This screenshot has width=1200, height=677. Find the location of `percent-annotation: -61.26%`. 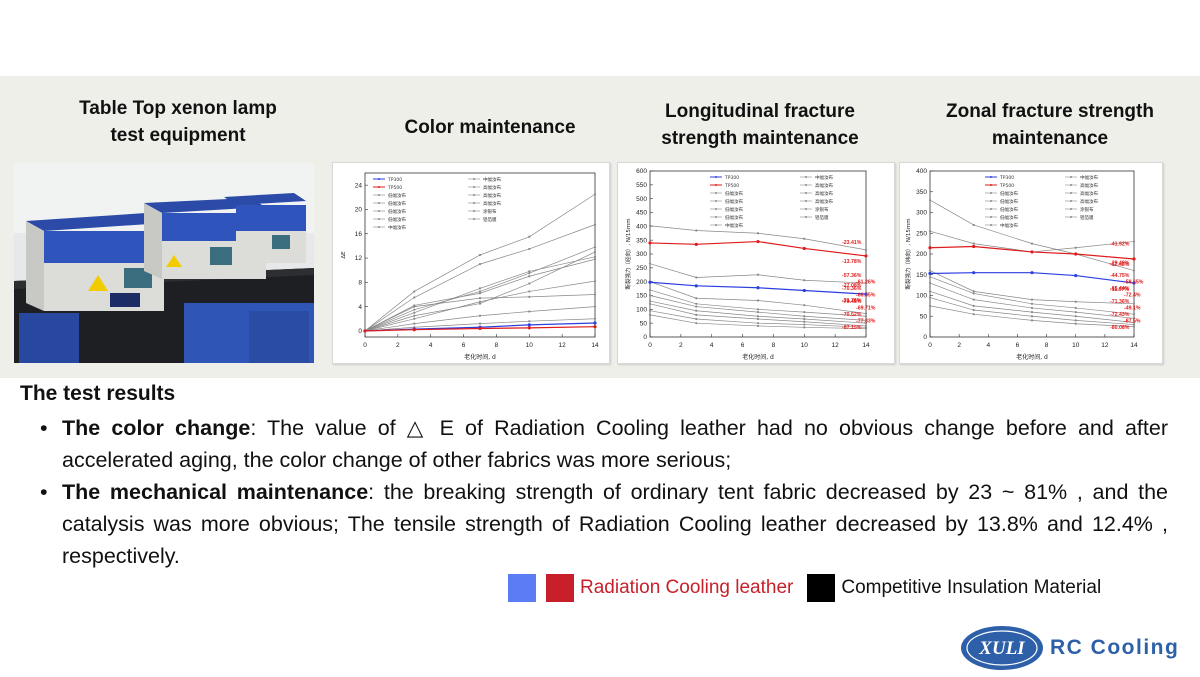

percent-annotation: -61.26% is located at coordinates (866, 283).